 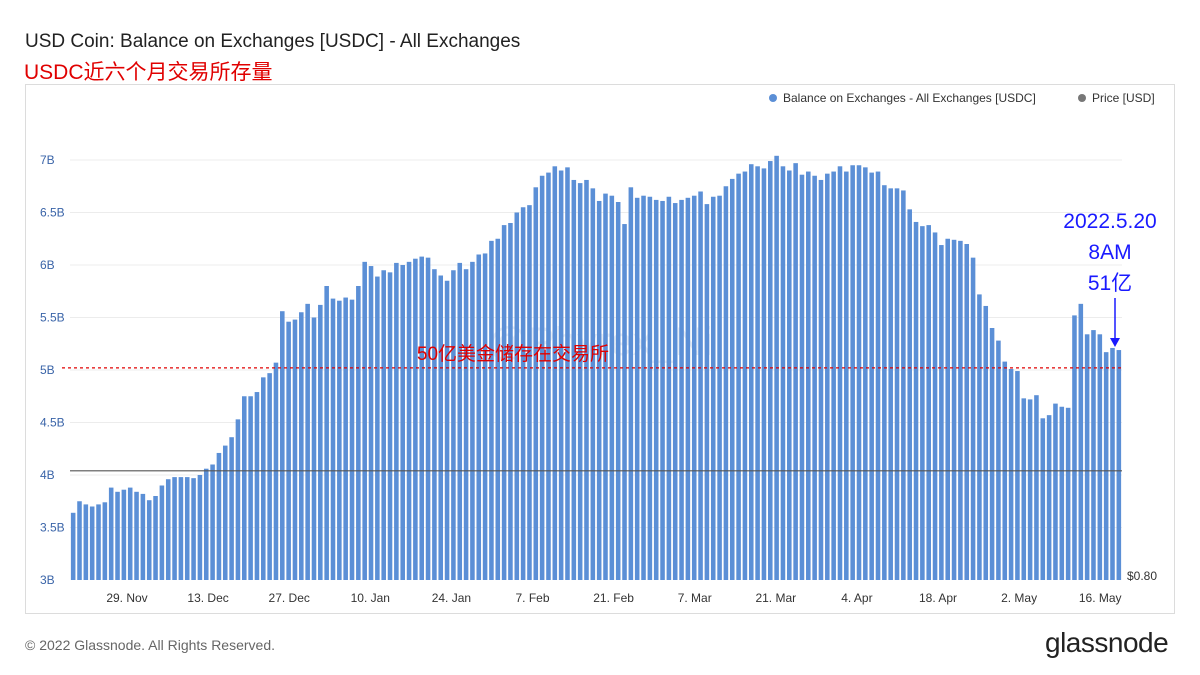 I want to click on legend-item-price: Price [USD], so click(x=1116, y=98).